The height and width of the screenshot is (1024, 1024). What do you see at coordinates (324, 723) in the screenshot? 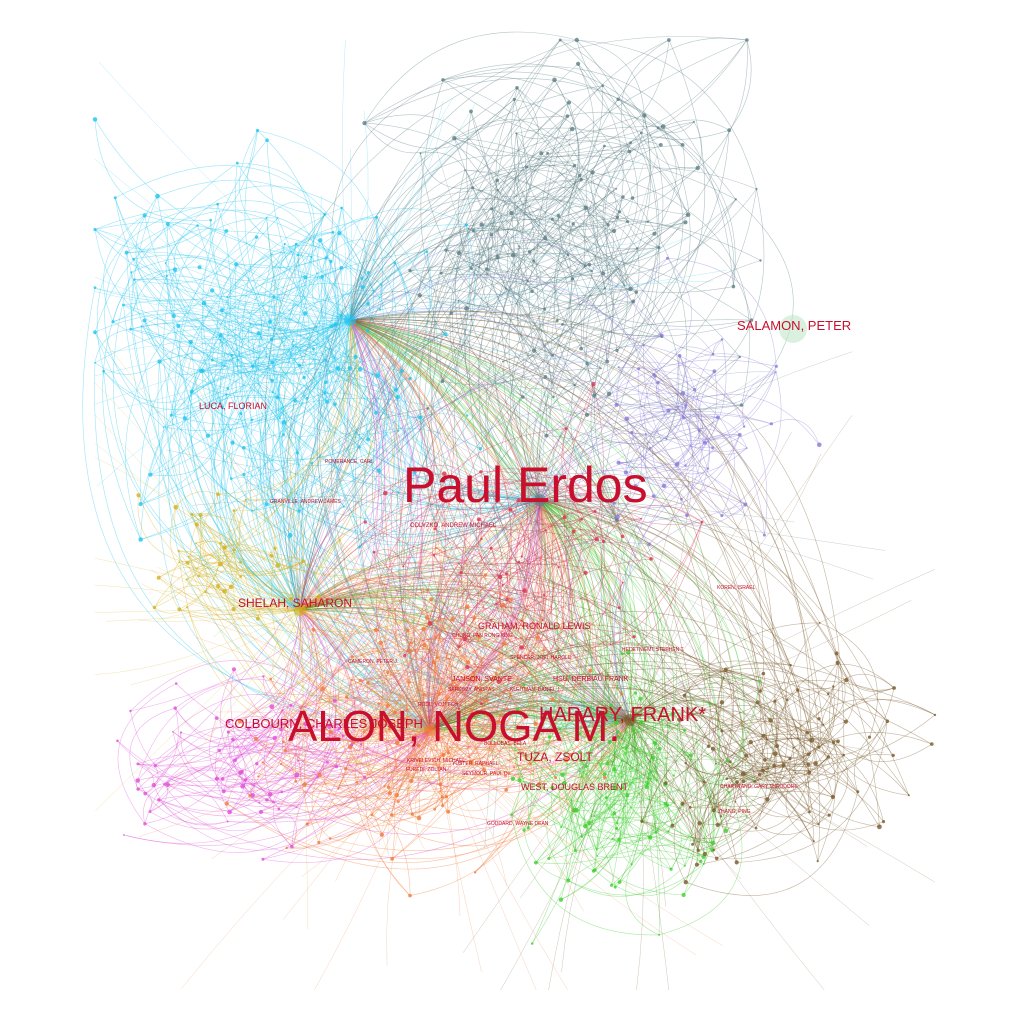
I see `node-label-colbourn: COLBOURN, CHARLES JOSEPH` at bounding box center [324, 723].